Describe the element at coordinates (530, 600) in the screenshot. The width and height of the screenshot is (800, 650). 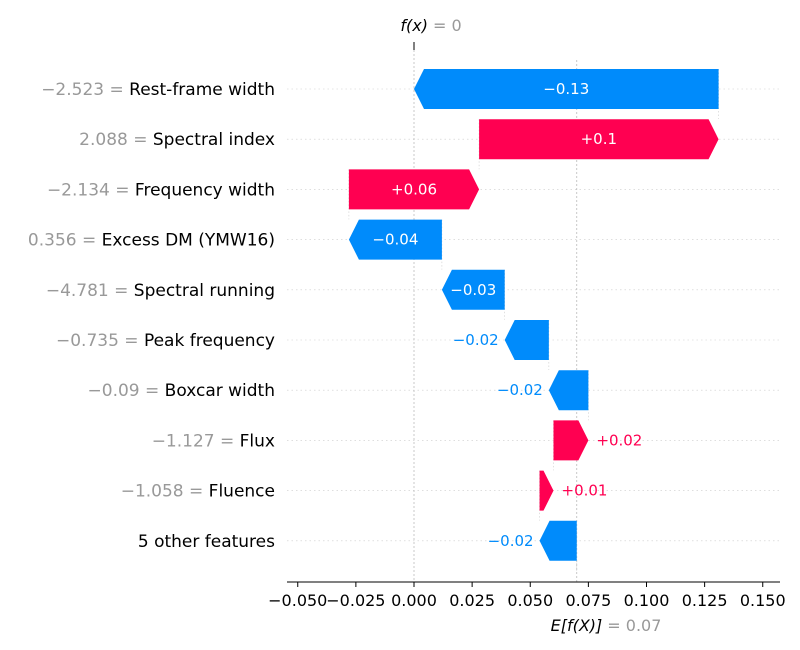
I see `x-tick-label: 0.050` at that location.